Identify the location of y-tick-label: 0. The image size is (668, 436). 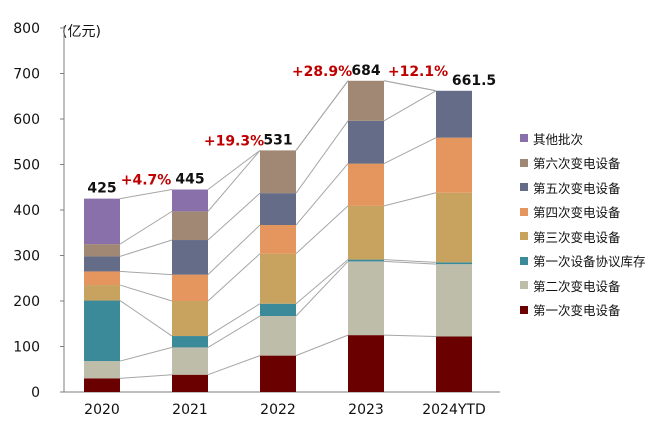
(35, 393).